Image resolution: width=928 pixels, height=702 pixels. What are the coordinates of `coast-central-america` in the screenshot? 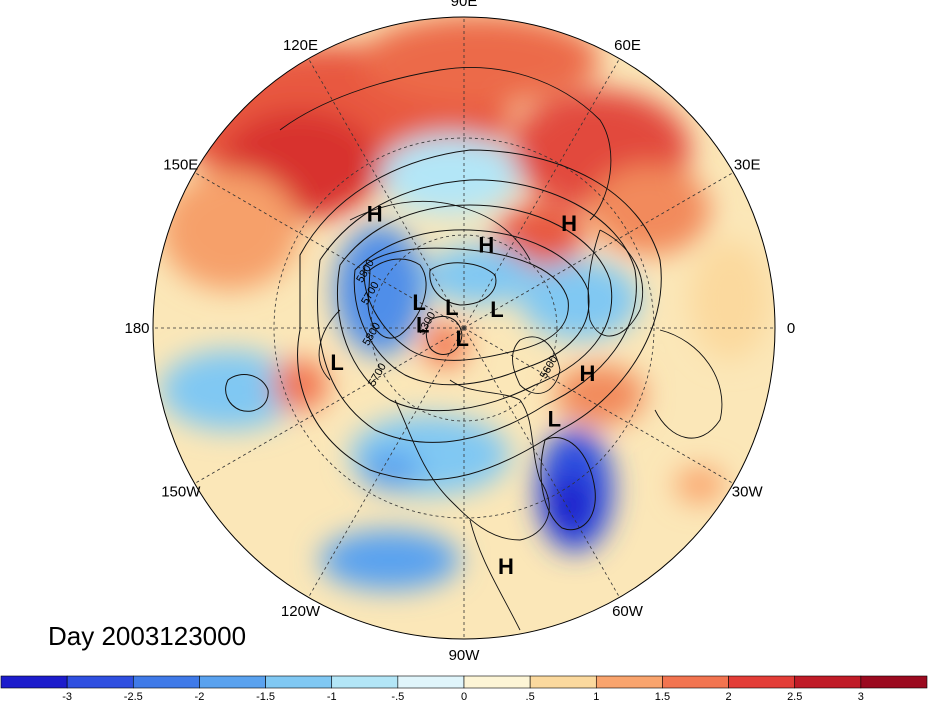 It's located at (495, 575).